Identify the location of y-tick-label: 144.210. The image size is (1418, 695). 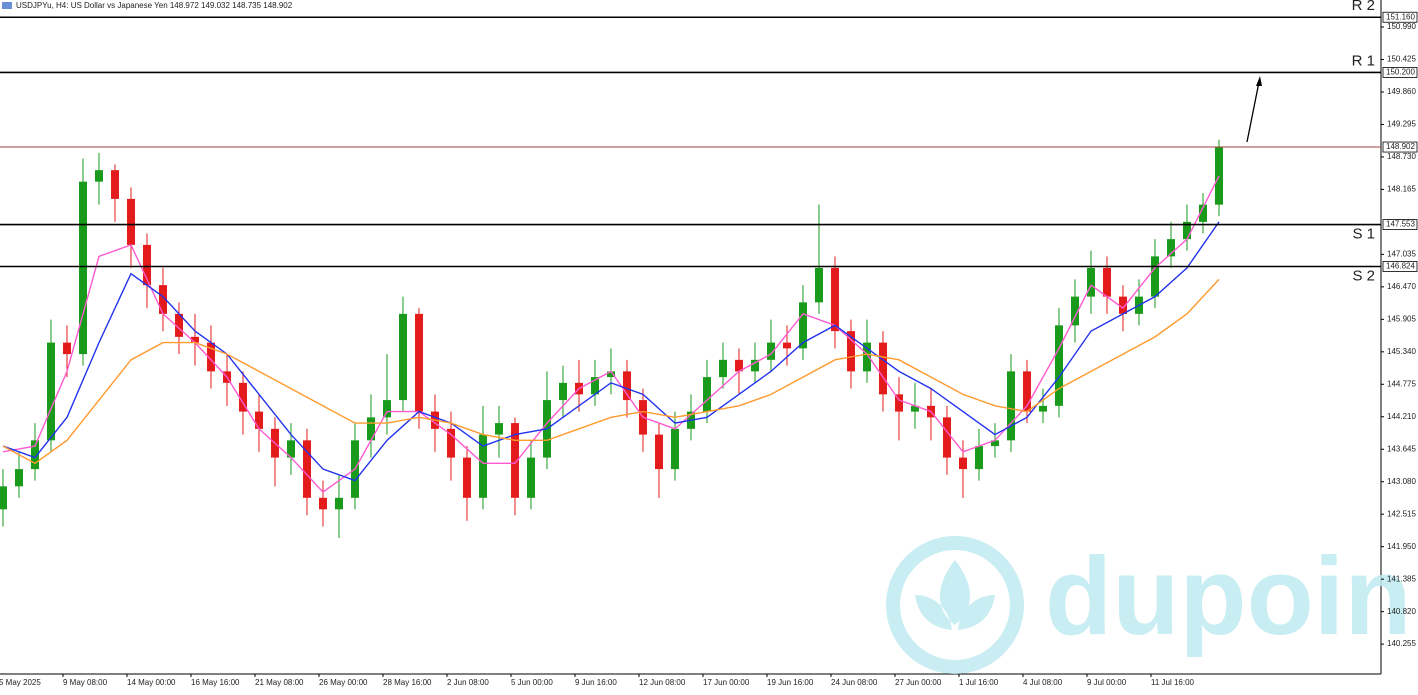
(1401, 416).